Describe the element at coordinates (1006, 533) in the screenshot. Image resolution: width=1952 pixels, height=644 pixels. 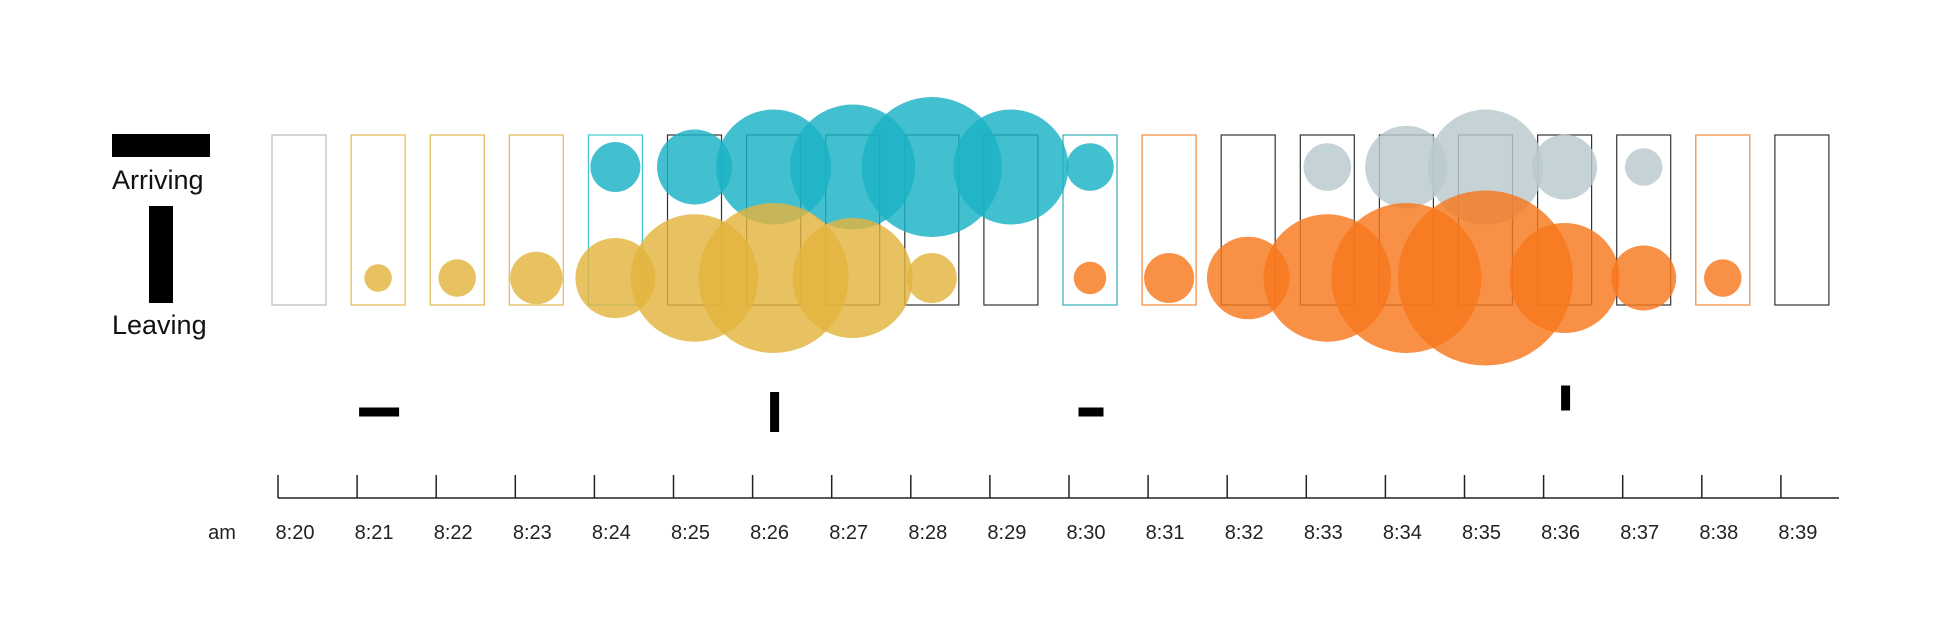
I see `x-tick-label: 8:29` at that location.